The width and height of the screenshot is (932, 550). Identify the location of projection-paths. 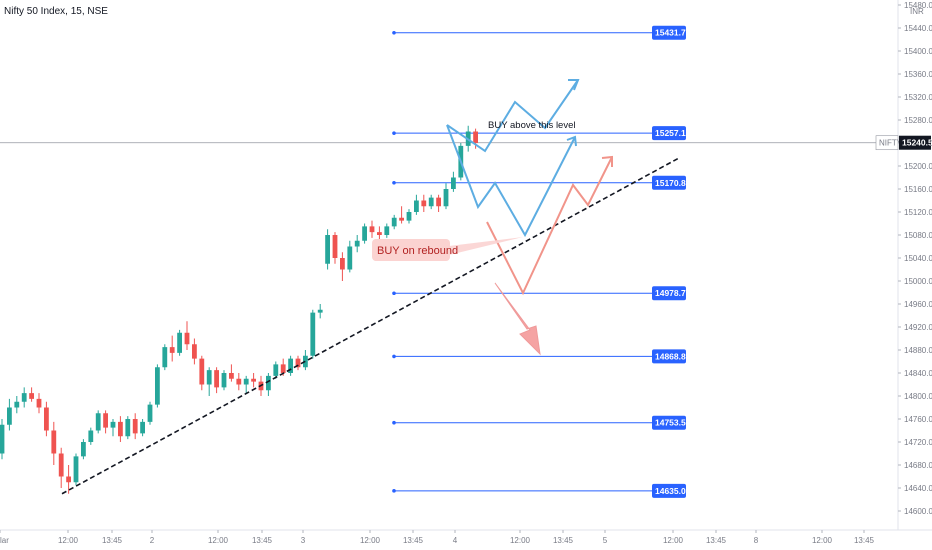
(529, 217).